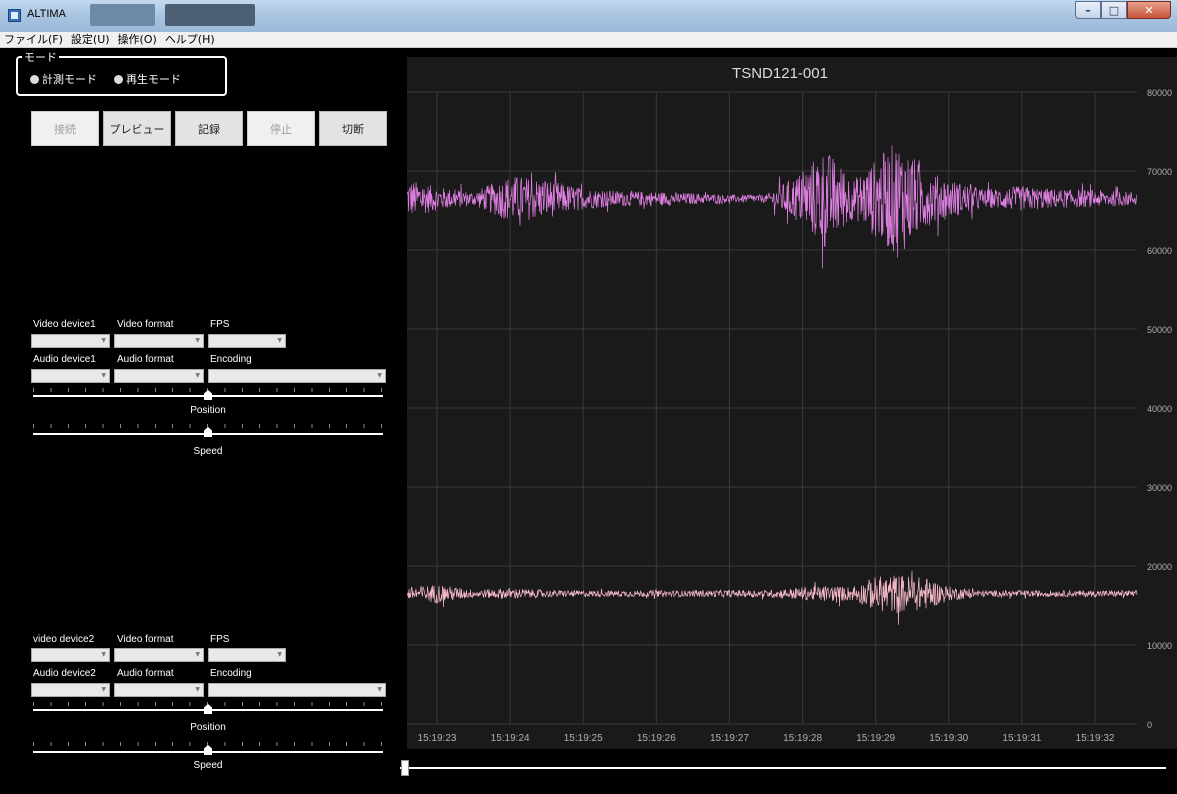  I want to click on audio-format2-label: Audio format, so click(145, 673).